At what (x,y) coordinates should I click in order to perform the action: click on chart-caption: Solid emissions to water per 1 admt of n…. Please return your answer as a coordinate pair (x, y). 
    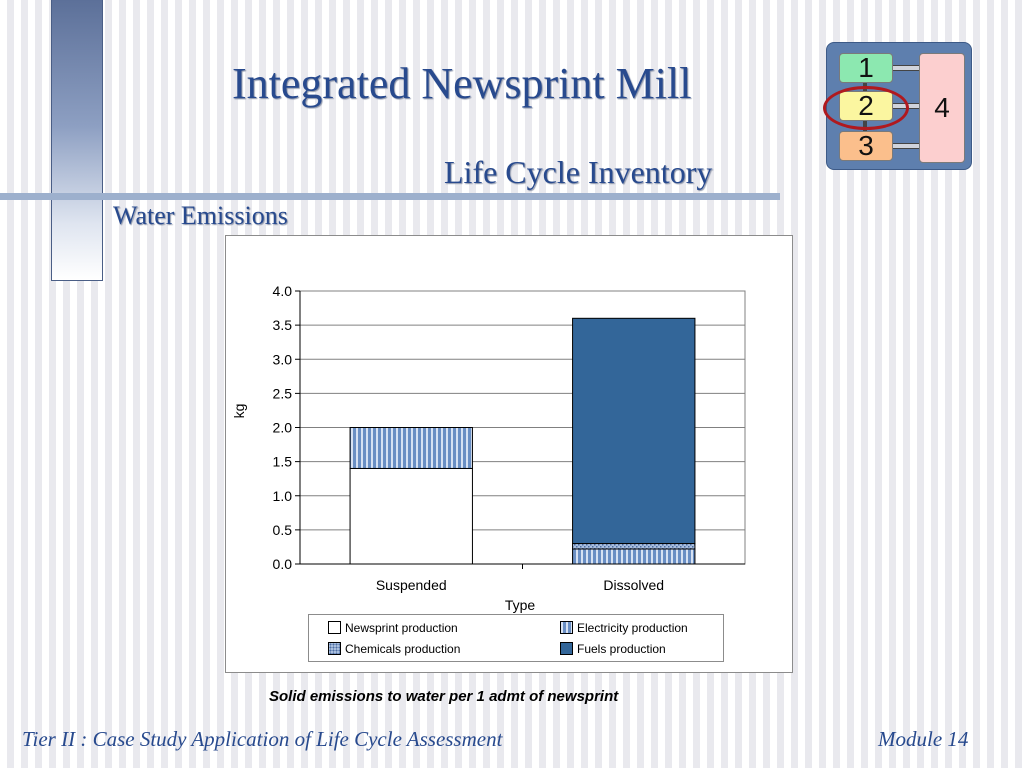
    Looking at the image, I should click on (444, 696).